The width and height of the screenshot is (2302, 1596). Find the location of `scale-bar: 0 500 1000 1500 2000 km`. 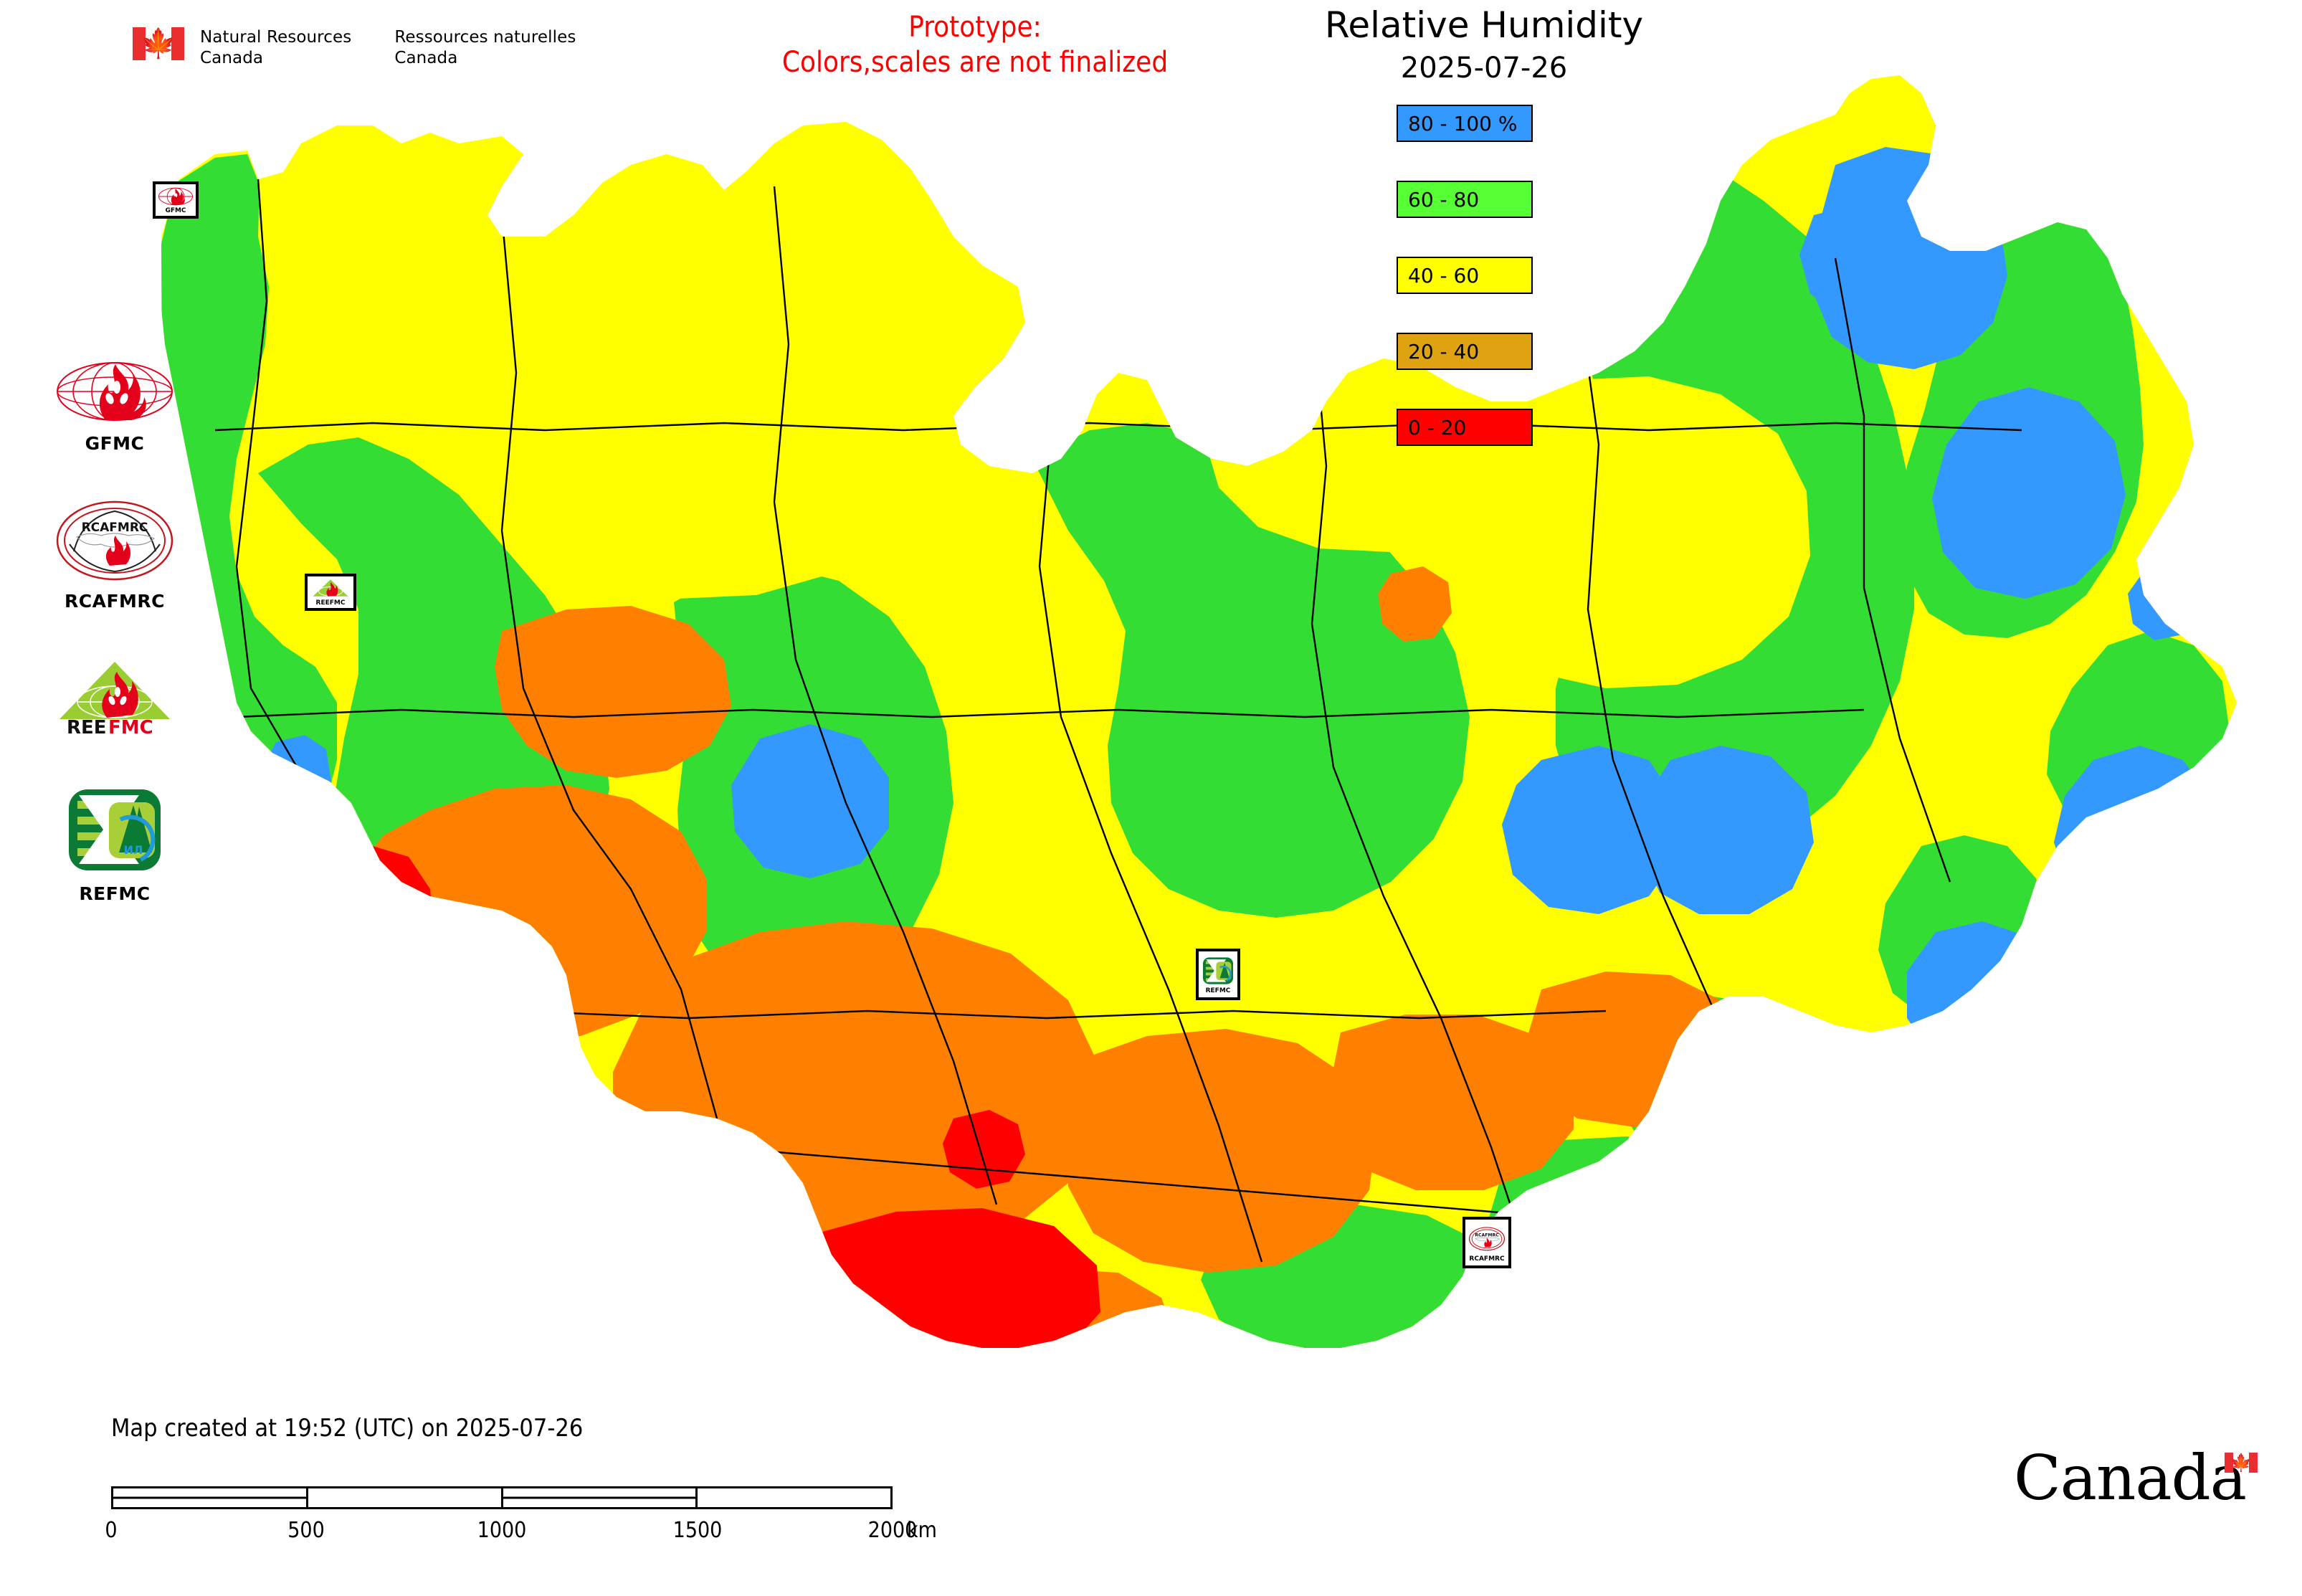

scale-bar: 0 500 1000 1500 2000 km is located at coordinates (521, 1518).